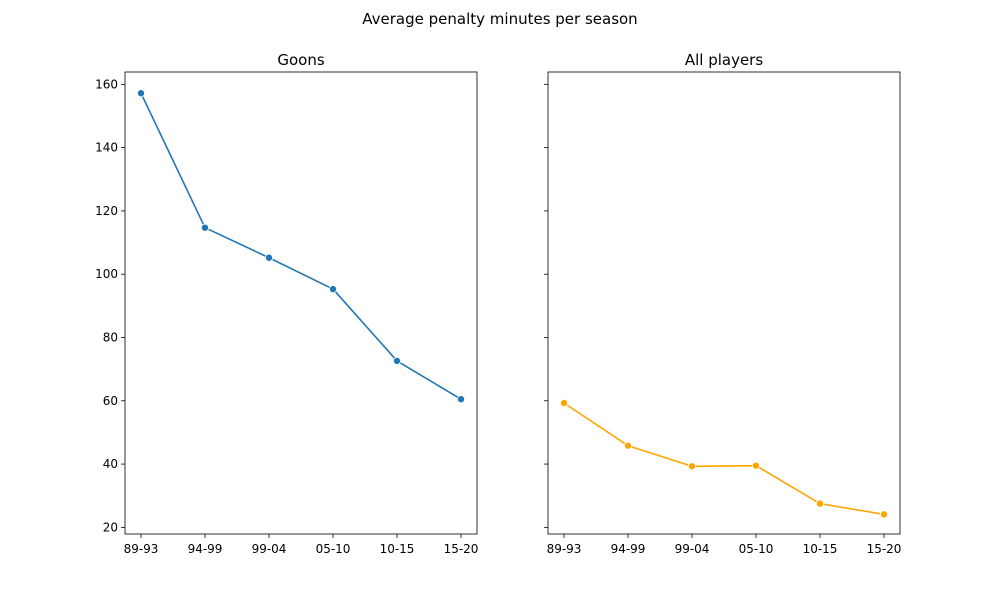 Image resolution: width=1000 pixels, height=600 pixels. Describe the element at coordinates (300, 60) in the screenshot. I see `panel-title: Goons` at that location.